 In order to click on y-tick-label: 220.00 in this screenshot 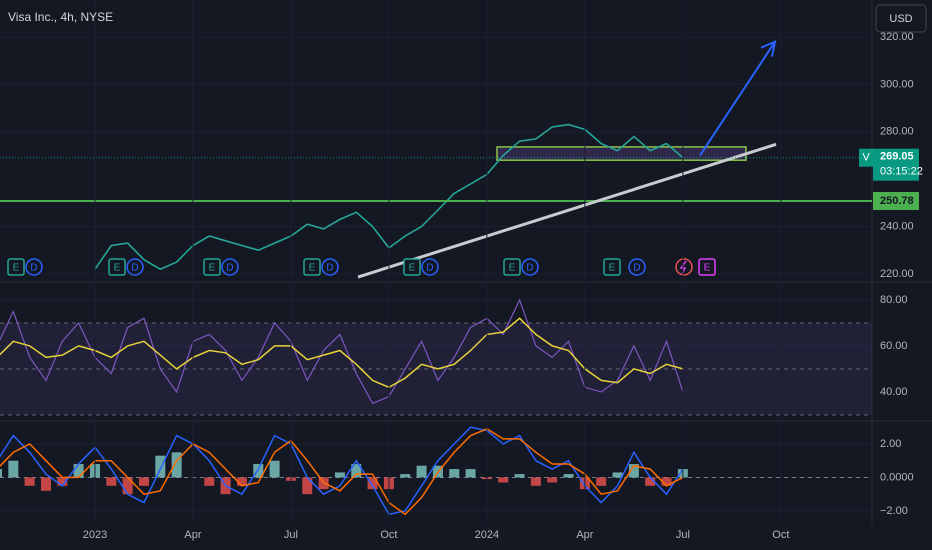, I will do `click(897, 274)`.